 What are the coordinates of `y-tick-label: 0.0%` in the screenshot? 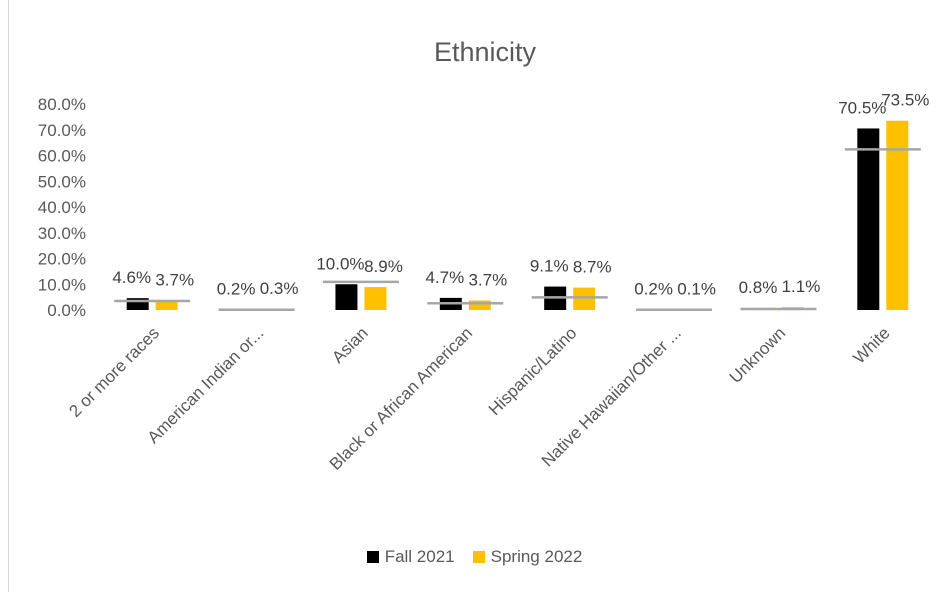 It's located at (66, 310).